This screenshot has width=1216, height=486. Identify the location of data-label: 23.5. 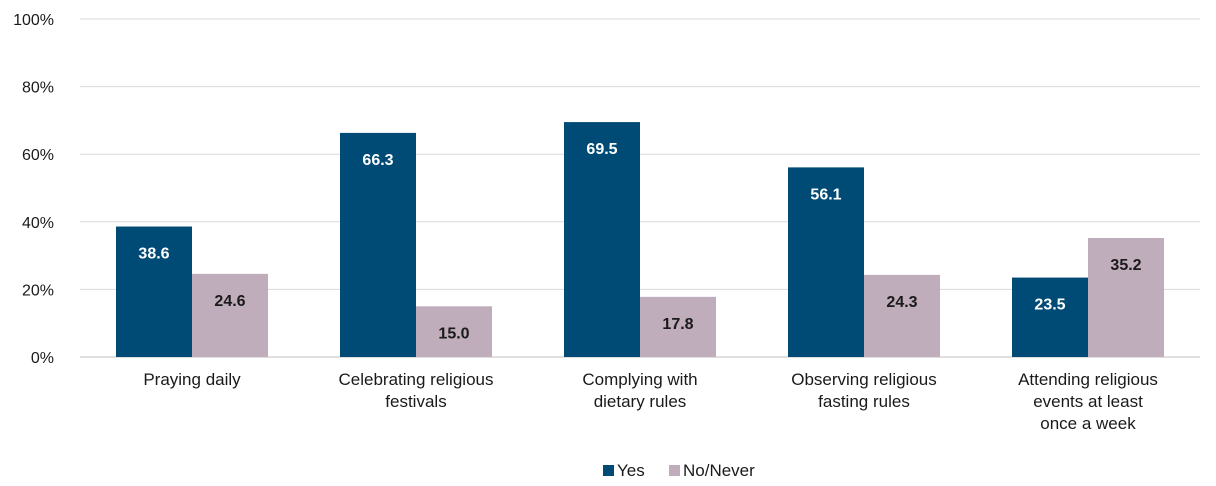
(1049, 305).